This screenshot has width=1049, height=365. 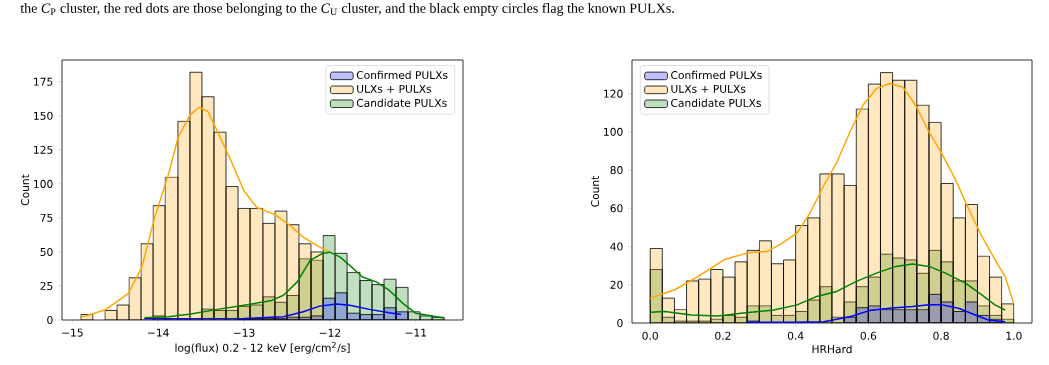 I want to click on y-tick-label: 150, so click(x=43, y=115).